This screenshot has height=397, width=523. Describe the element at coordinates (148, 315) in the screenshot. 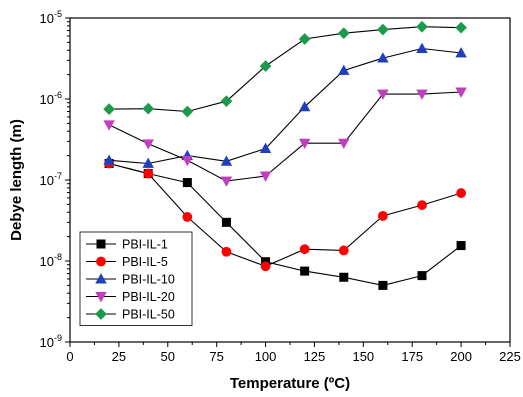

I see `legend-label: PBI-IL-50` at that location.